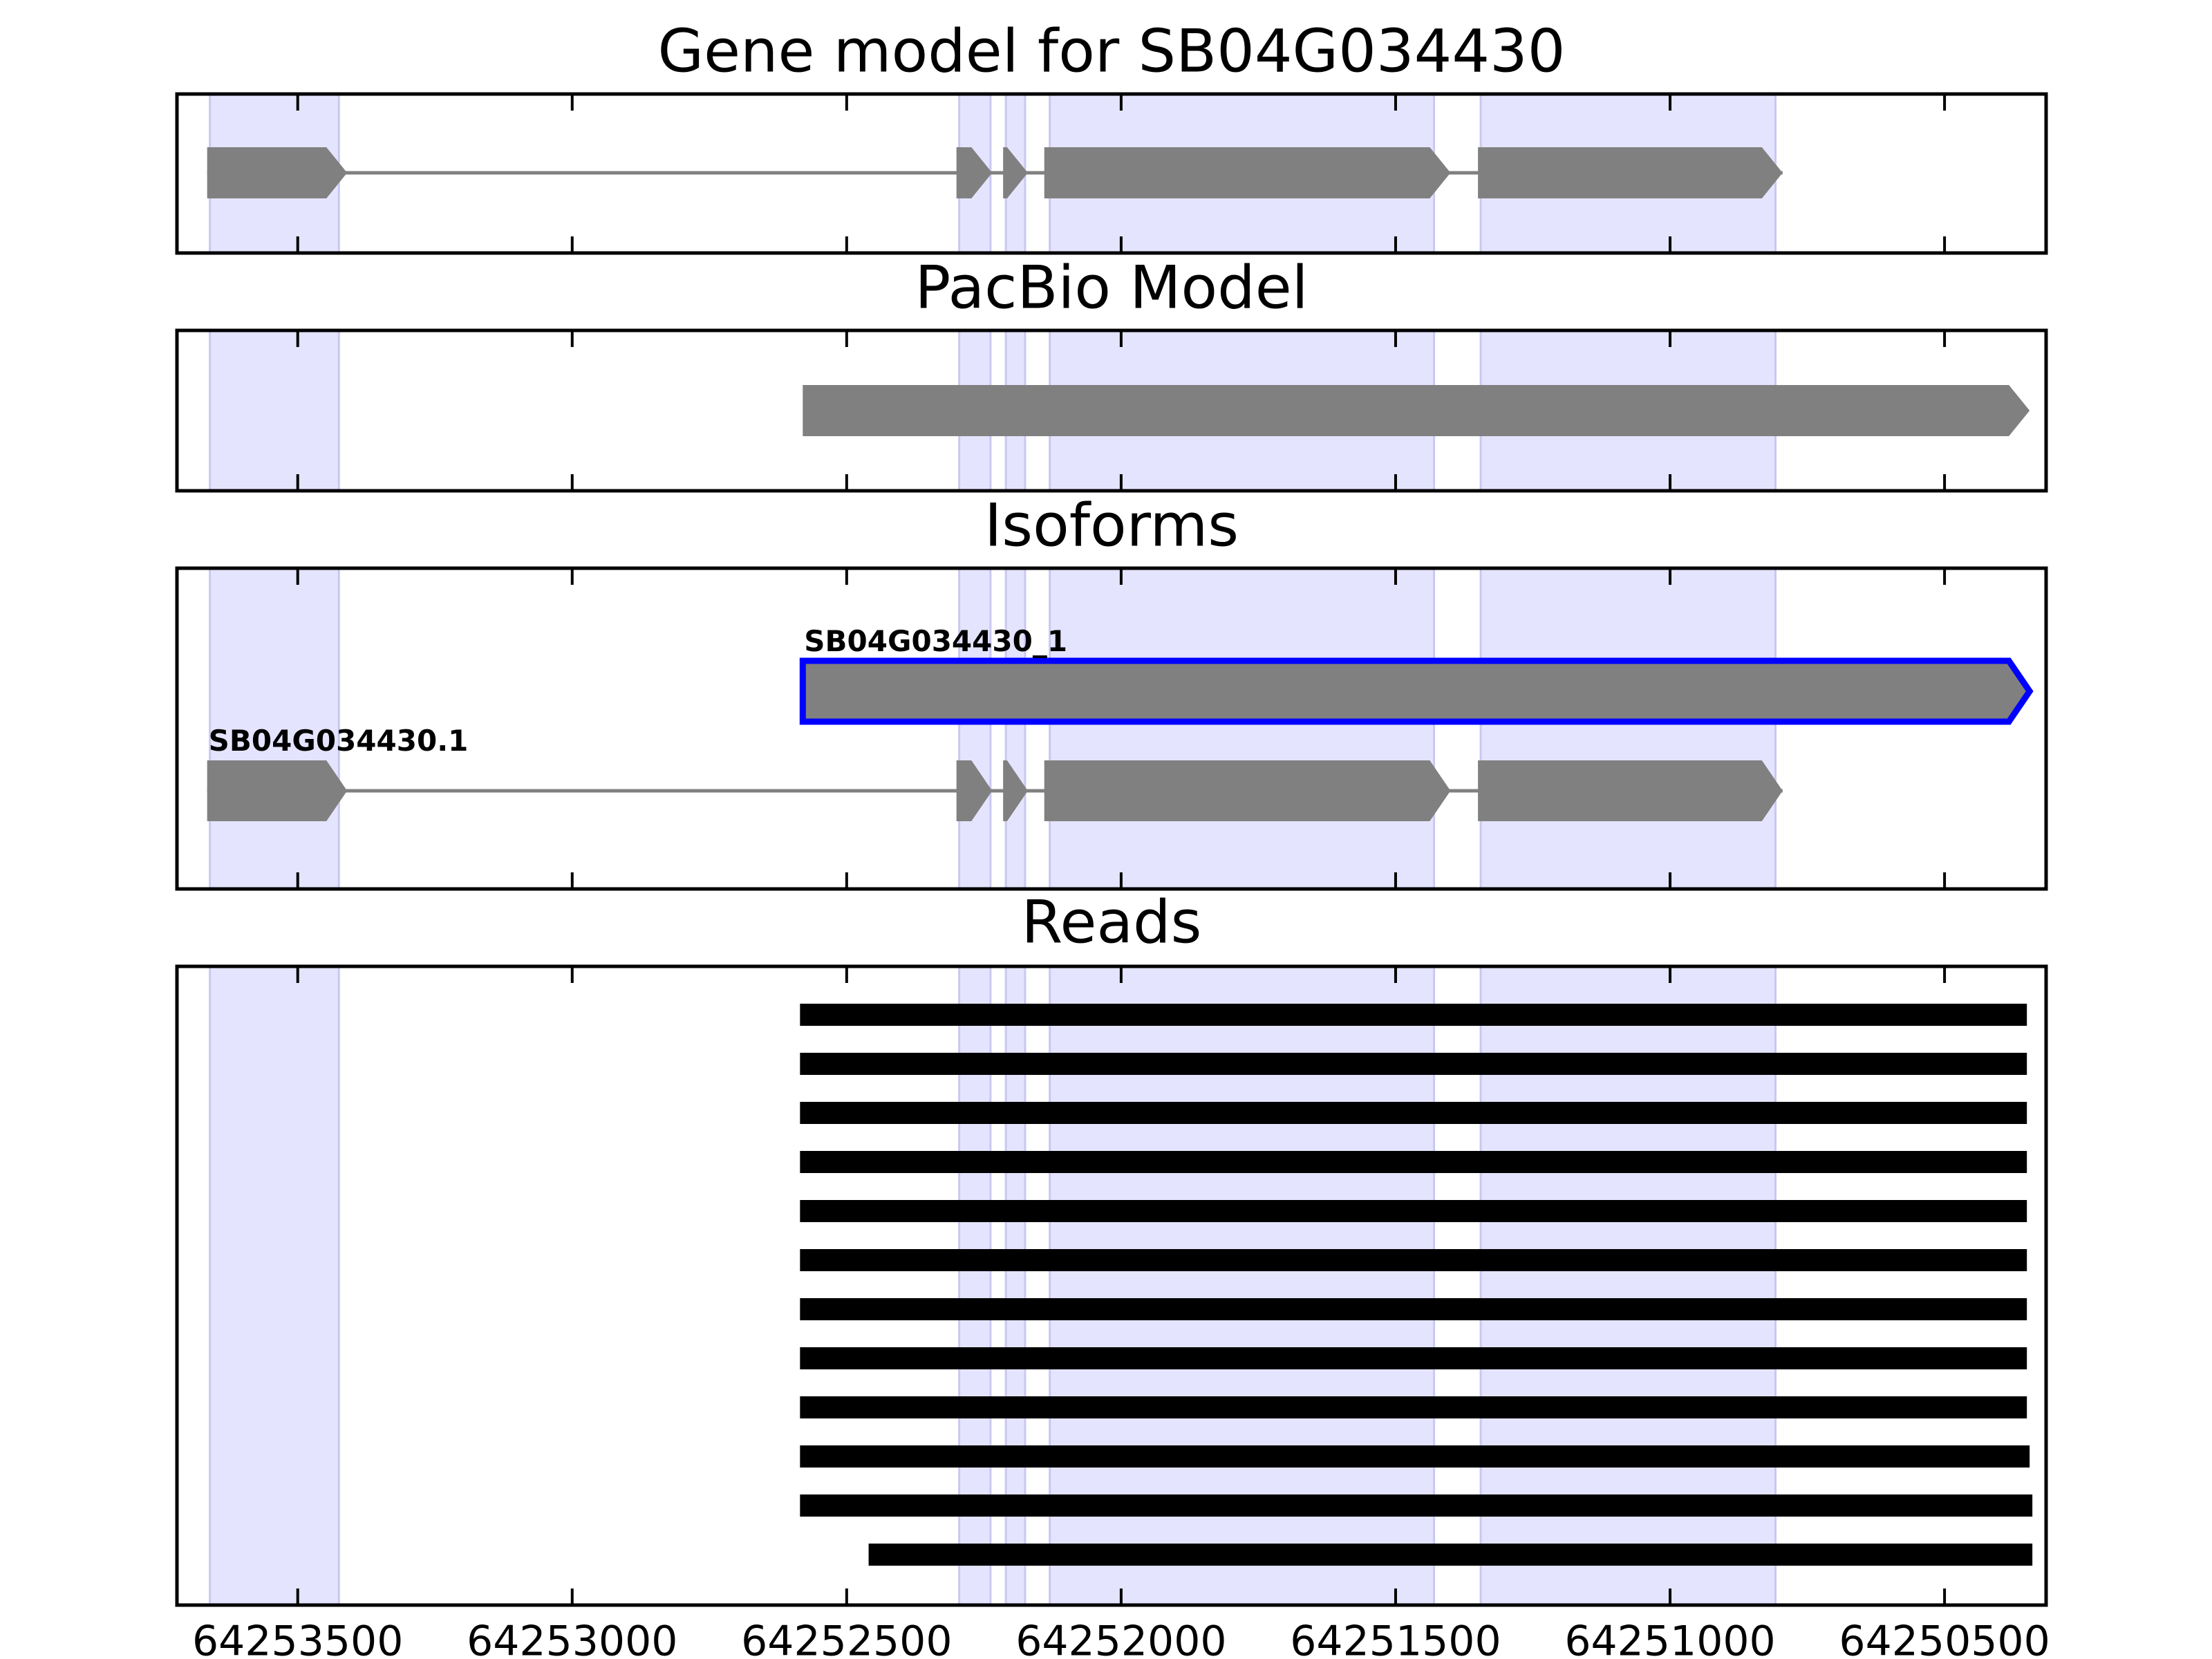  What do you see at coordinates (1395, 1638) in the screenshot?
I see `x-tick-label: 64251500` at bounding box center [1395, 1638].